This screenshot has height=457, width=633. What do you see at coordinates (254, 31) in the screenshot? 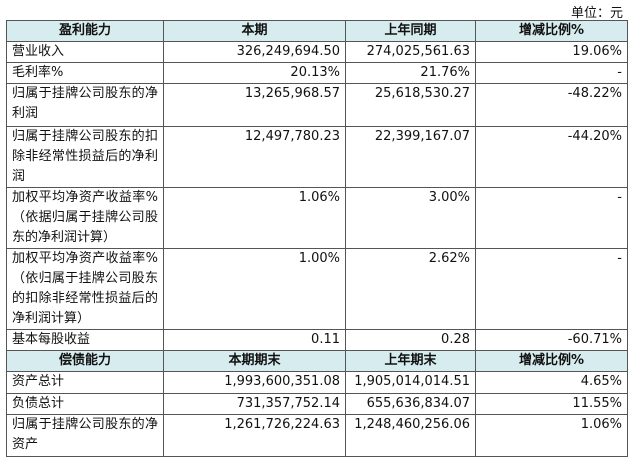
I see `header-cell: 本期` at bounding box center [254, 31].